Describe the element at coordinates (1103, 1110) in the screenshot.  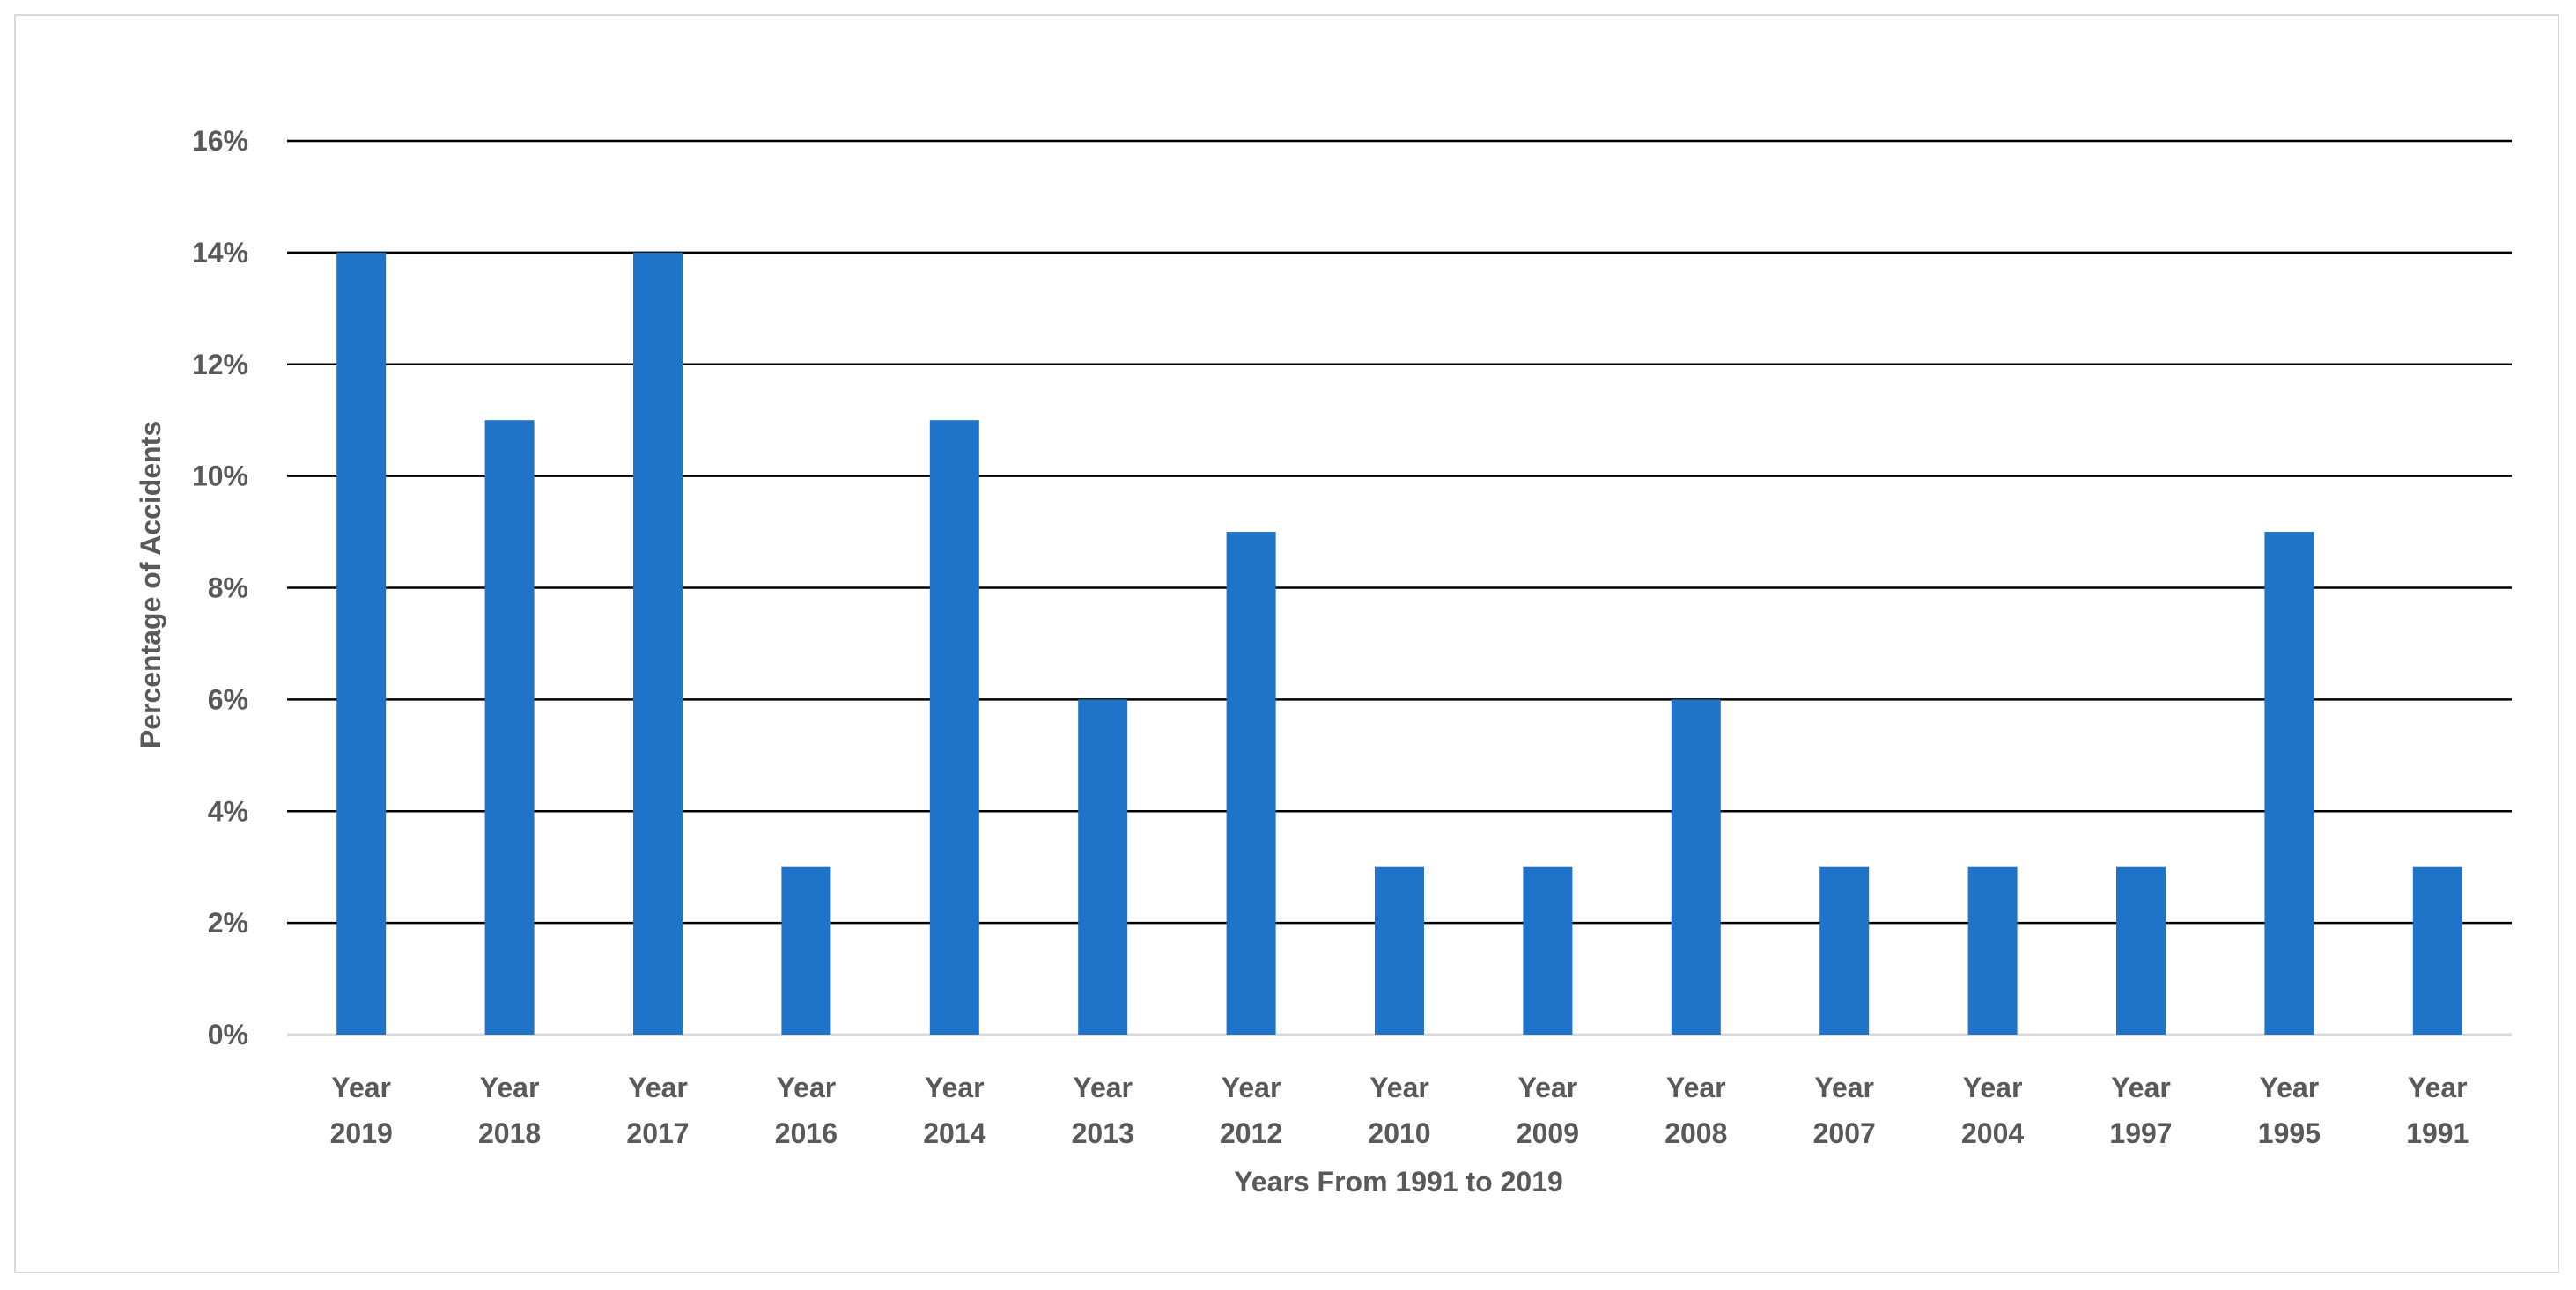
I see `x-tick-label: Year 2013` at that location.